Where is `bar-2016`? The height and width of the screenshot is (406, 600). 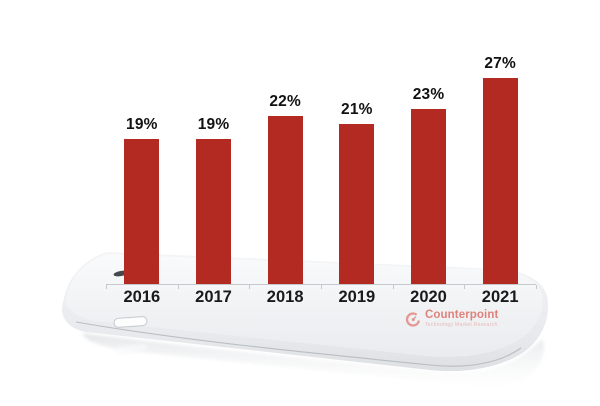 bar-2016 is located at coordinates (142, 211).